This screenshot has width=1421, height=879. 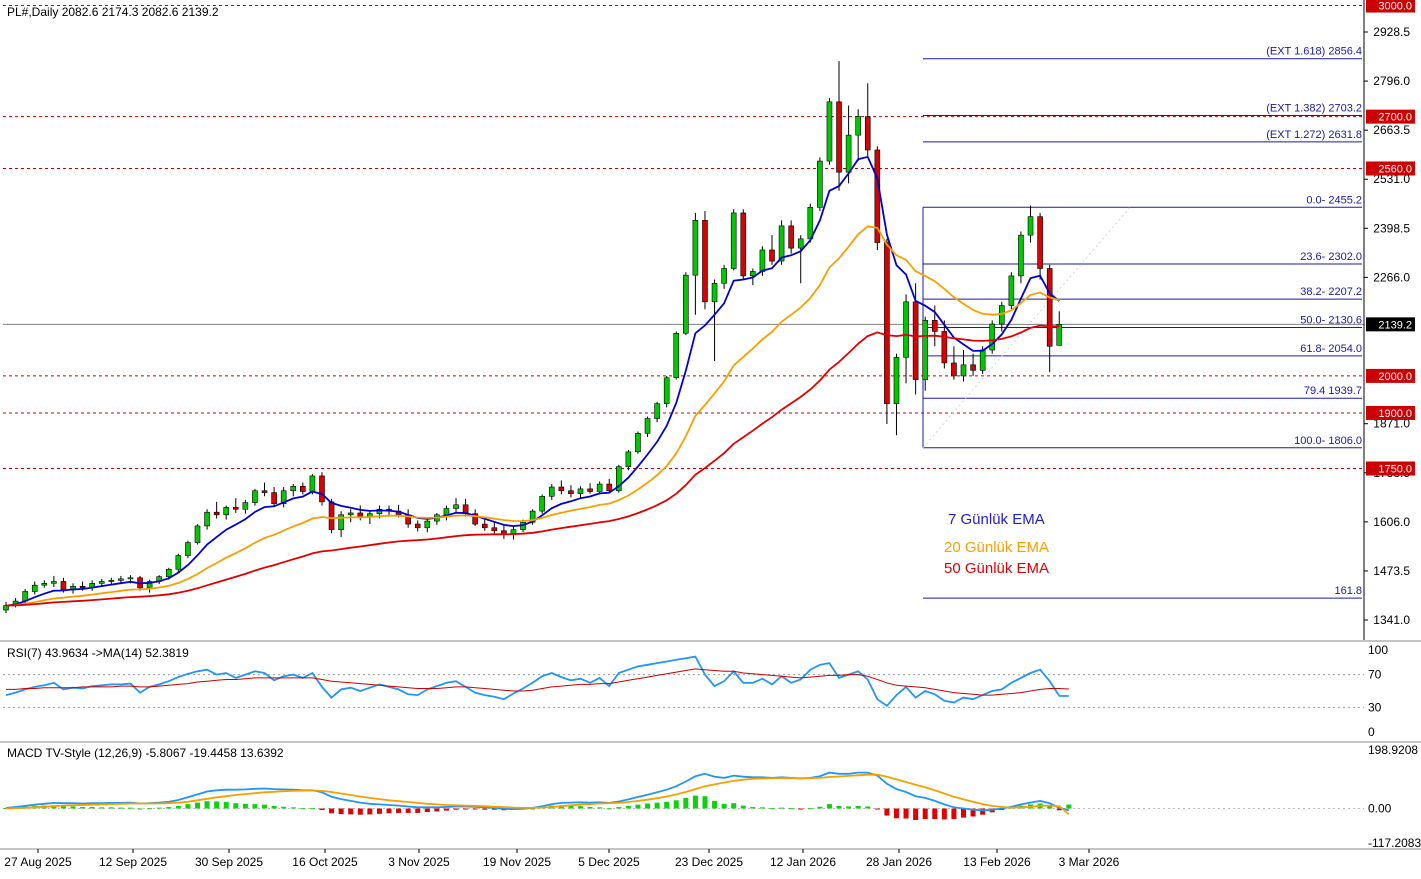 I want to click on macd-axis-label: 198.9208, so click(x=1393, y=750).